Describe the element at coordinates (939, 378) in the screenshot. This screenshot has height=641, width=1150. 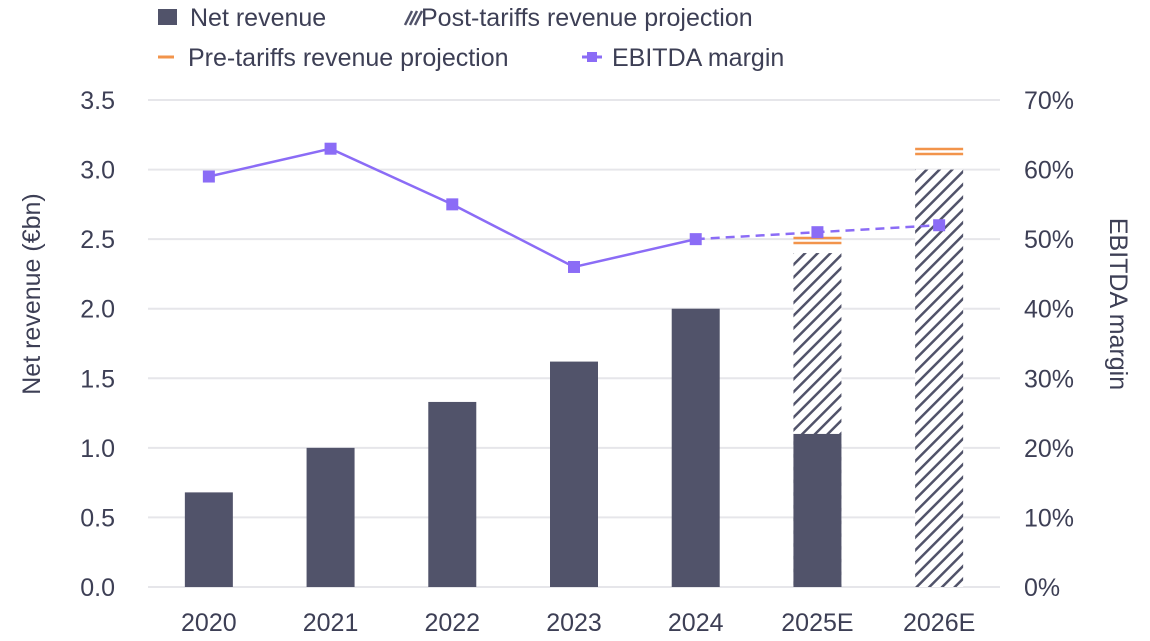
I see `hatched-bar` at that location.